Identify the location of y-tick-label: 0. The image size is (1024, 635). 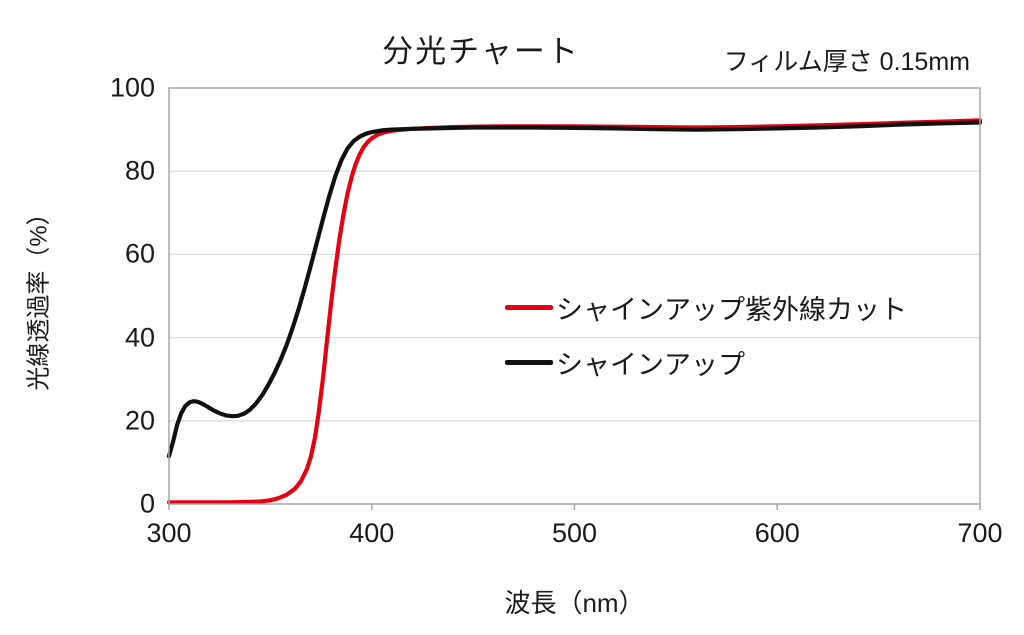
(147, 503).